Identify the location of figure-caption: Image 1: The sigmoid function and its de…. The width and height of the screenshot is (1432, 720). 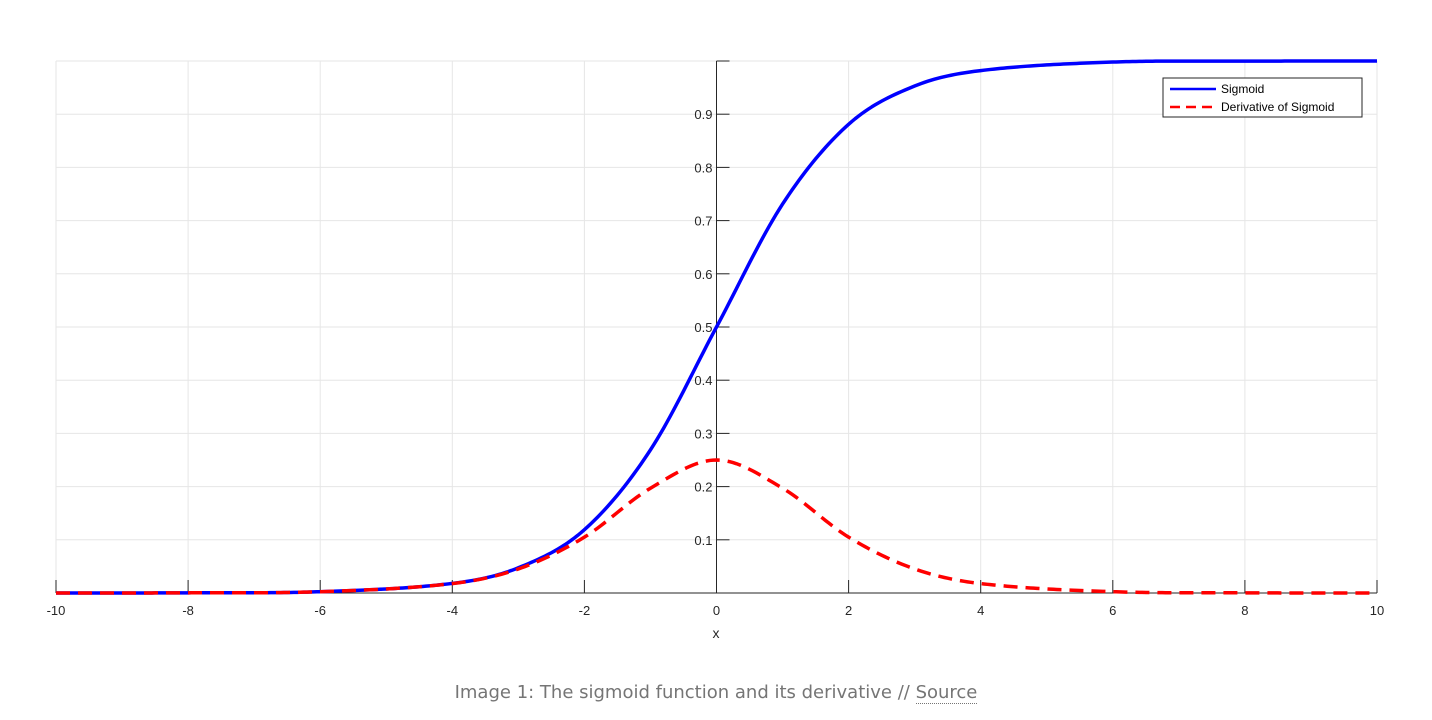
(716, 693).